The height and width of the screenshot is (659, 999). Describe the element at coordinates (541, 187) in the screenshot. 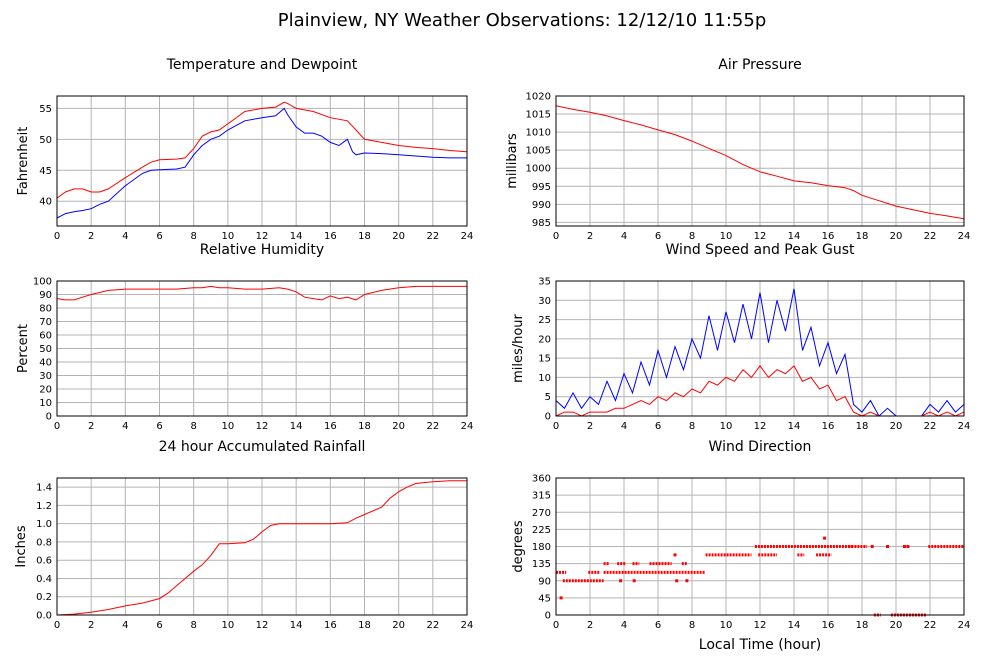

I see `y-tick-label: 995` at that location.